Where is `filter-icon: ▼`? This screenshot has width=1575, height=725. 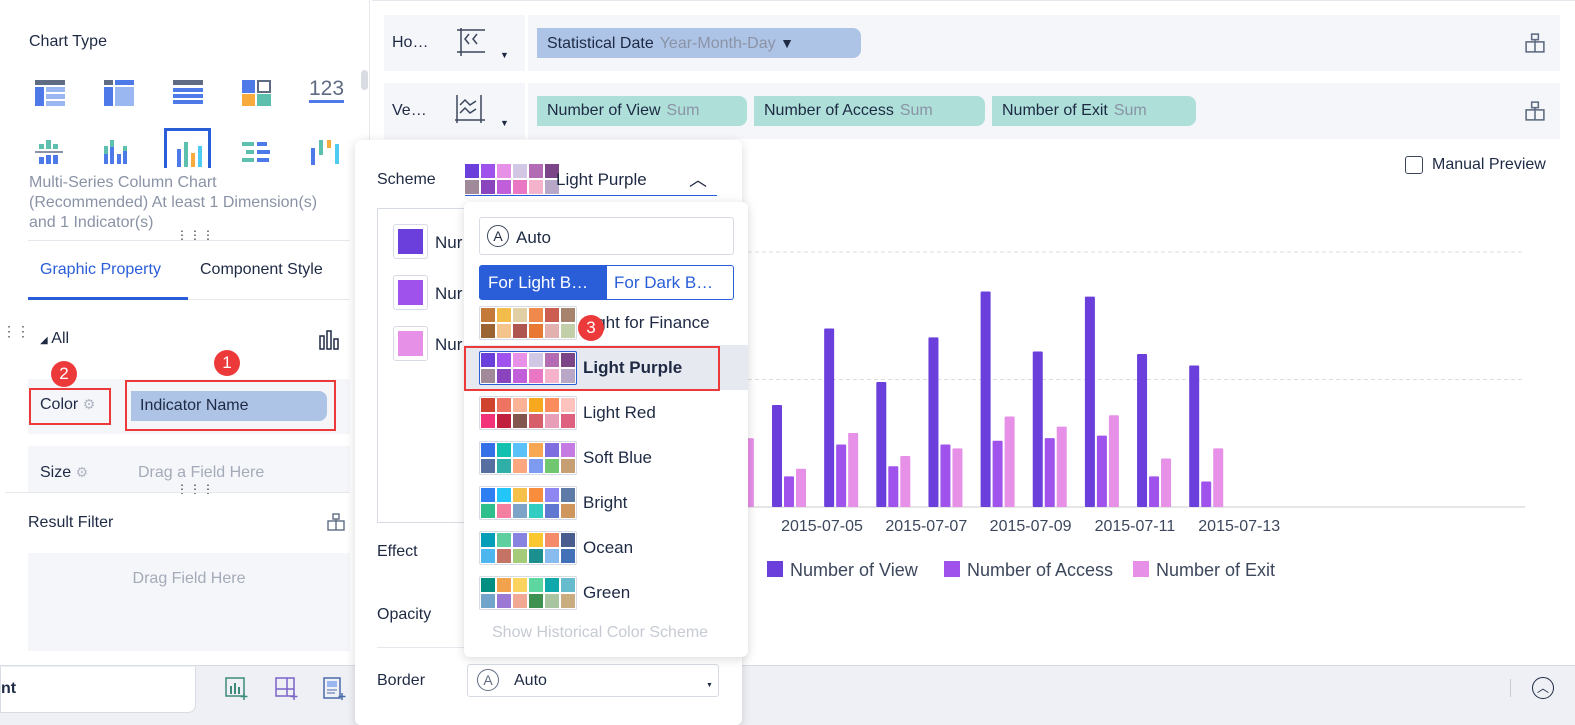 filter-icon: ▼ is located at coordinates (787, 43).